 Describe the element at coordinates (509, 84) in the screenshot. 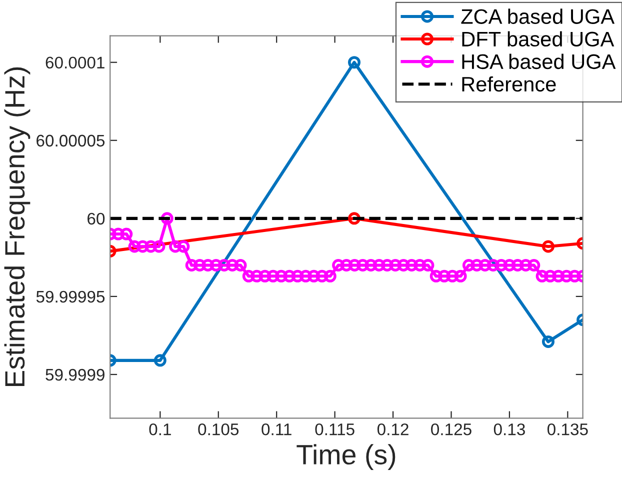

I see `legend-label: Reference` at that location.